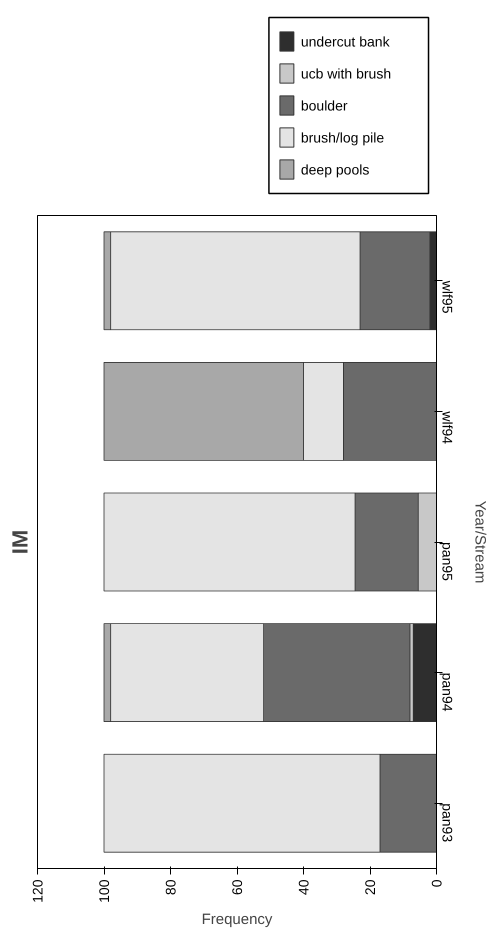 The image size is (491, 941). Describe the element at coordinates (342, 138) in the screenshot. I see `legend-label: brush/log pile` at that location.